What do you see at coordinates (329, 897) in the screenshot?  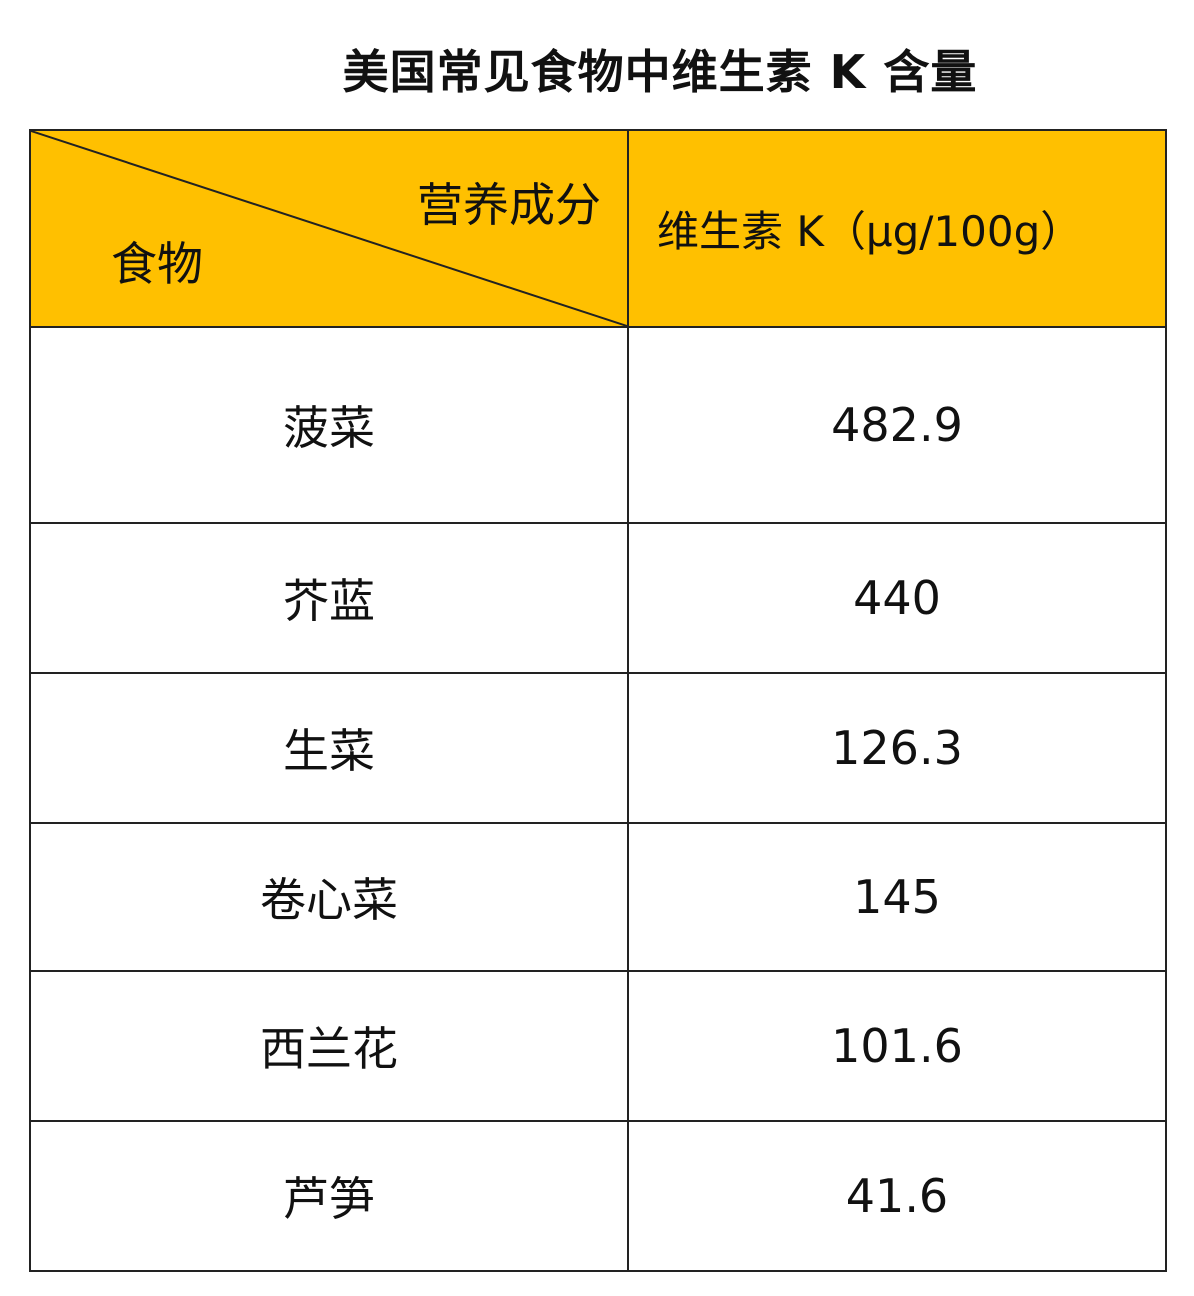 I see `food-cell: 卷心菜` at bounding box center [329, 897].